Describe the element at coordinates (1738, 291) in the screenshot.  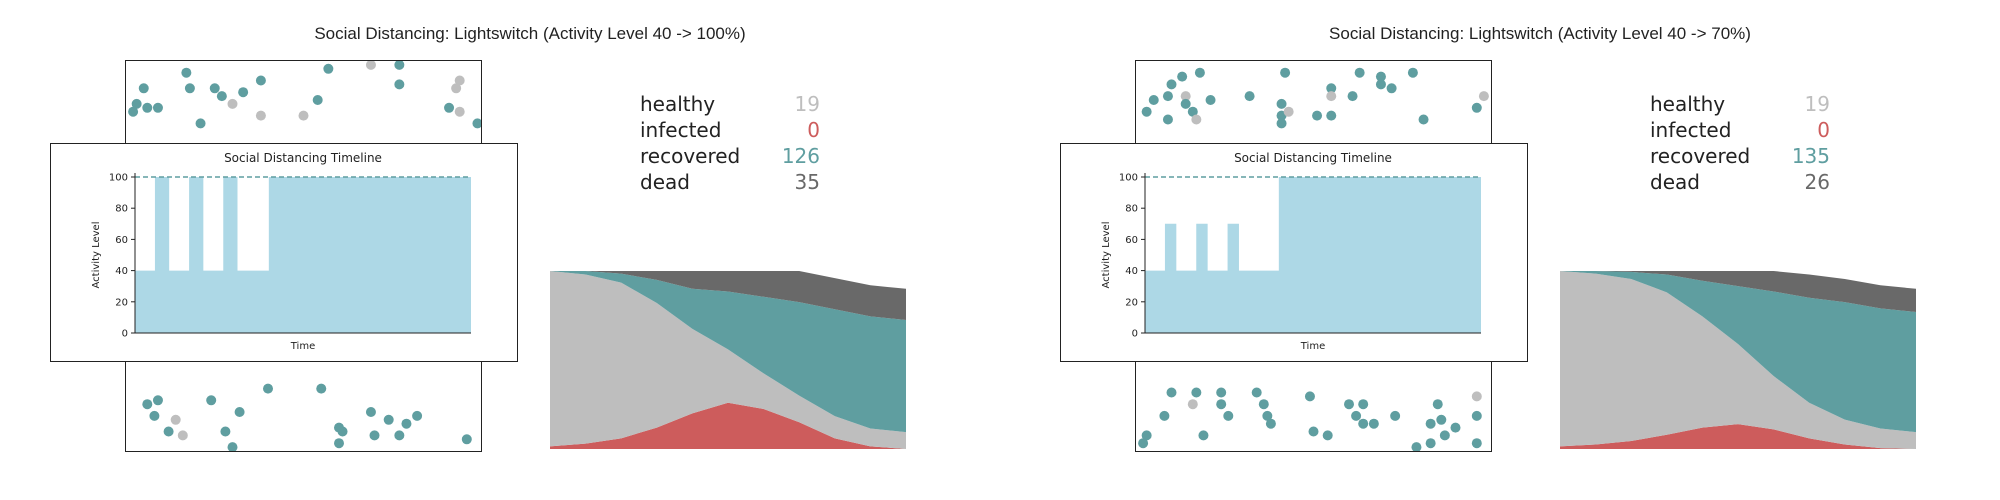
I see `area-dead` at that location.